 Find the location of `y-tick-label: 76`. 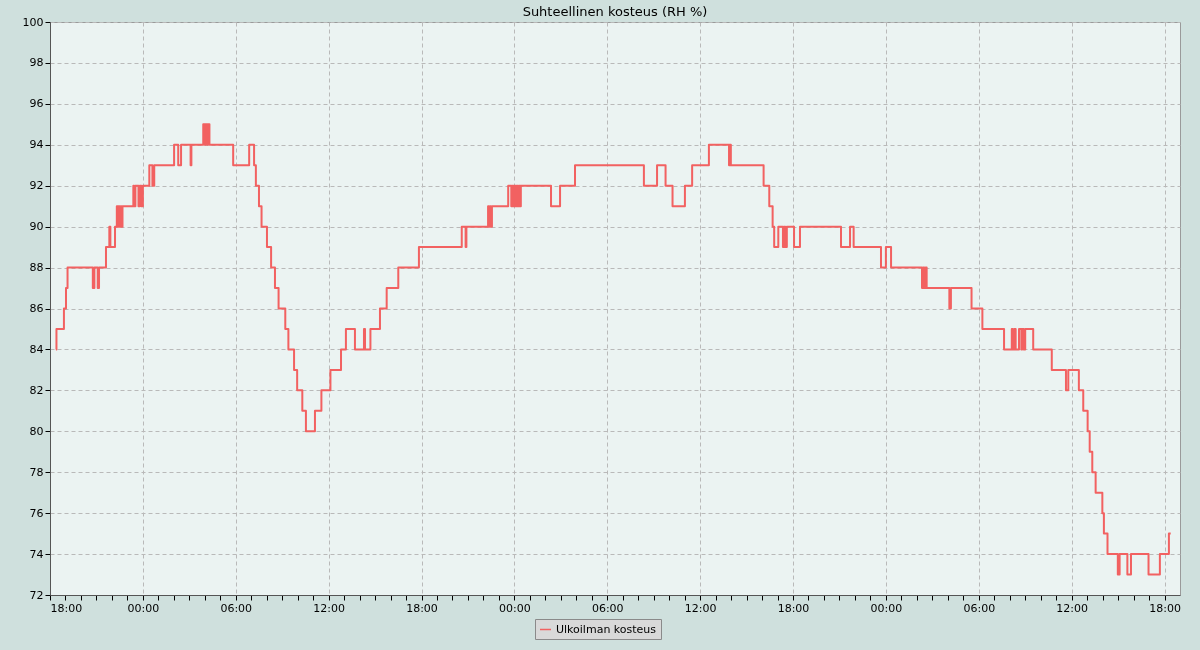

y-tick-label: 76 is located at coordinates (36, 513).